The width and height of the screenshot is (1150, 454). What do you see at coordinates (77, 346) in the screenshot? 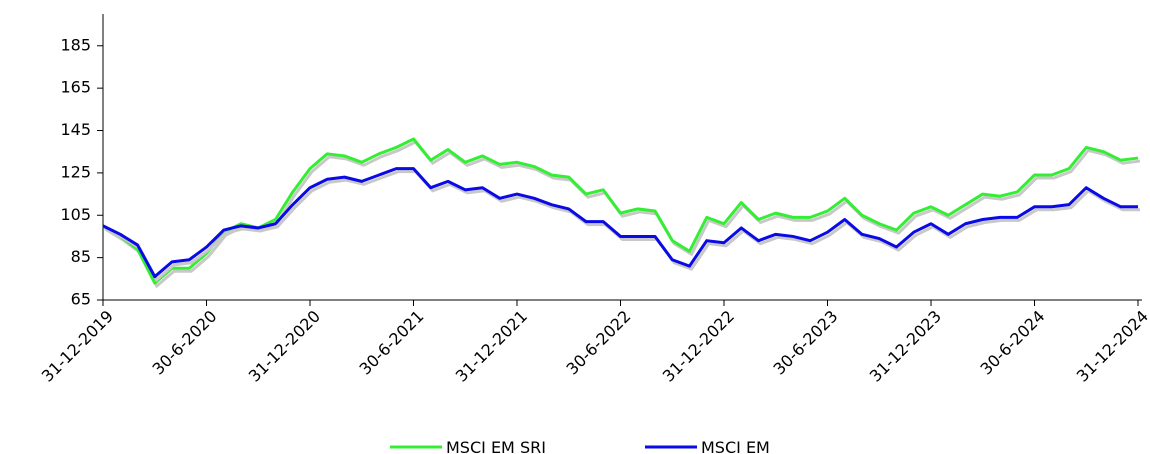
I see `x-tick-label: 31-12-2019` at bounding box center [77, 346].